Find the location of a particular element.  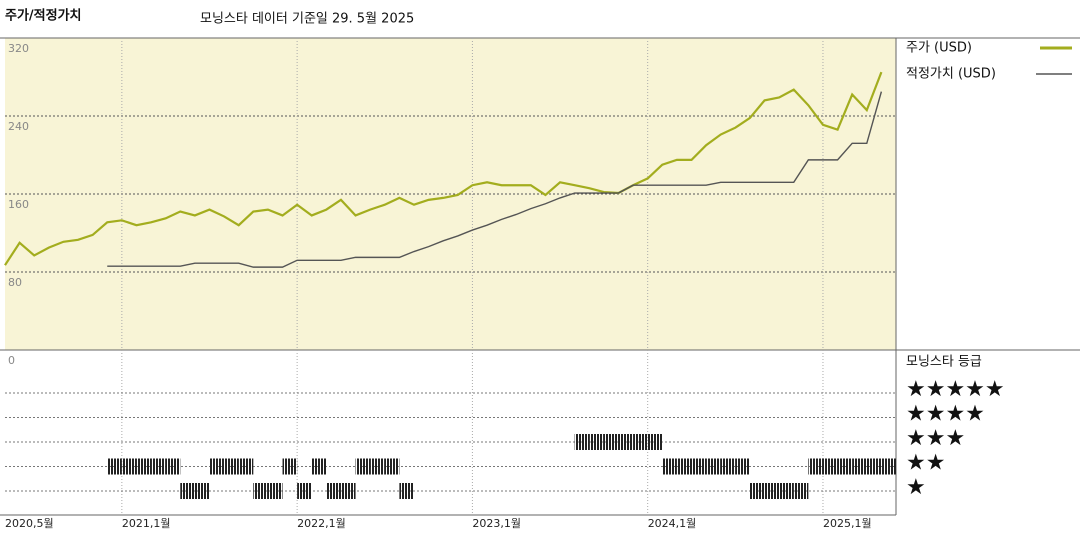

rating-label: ★★★ is located at coordinates (935, 438).